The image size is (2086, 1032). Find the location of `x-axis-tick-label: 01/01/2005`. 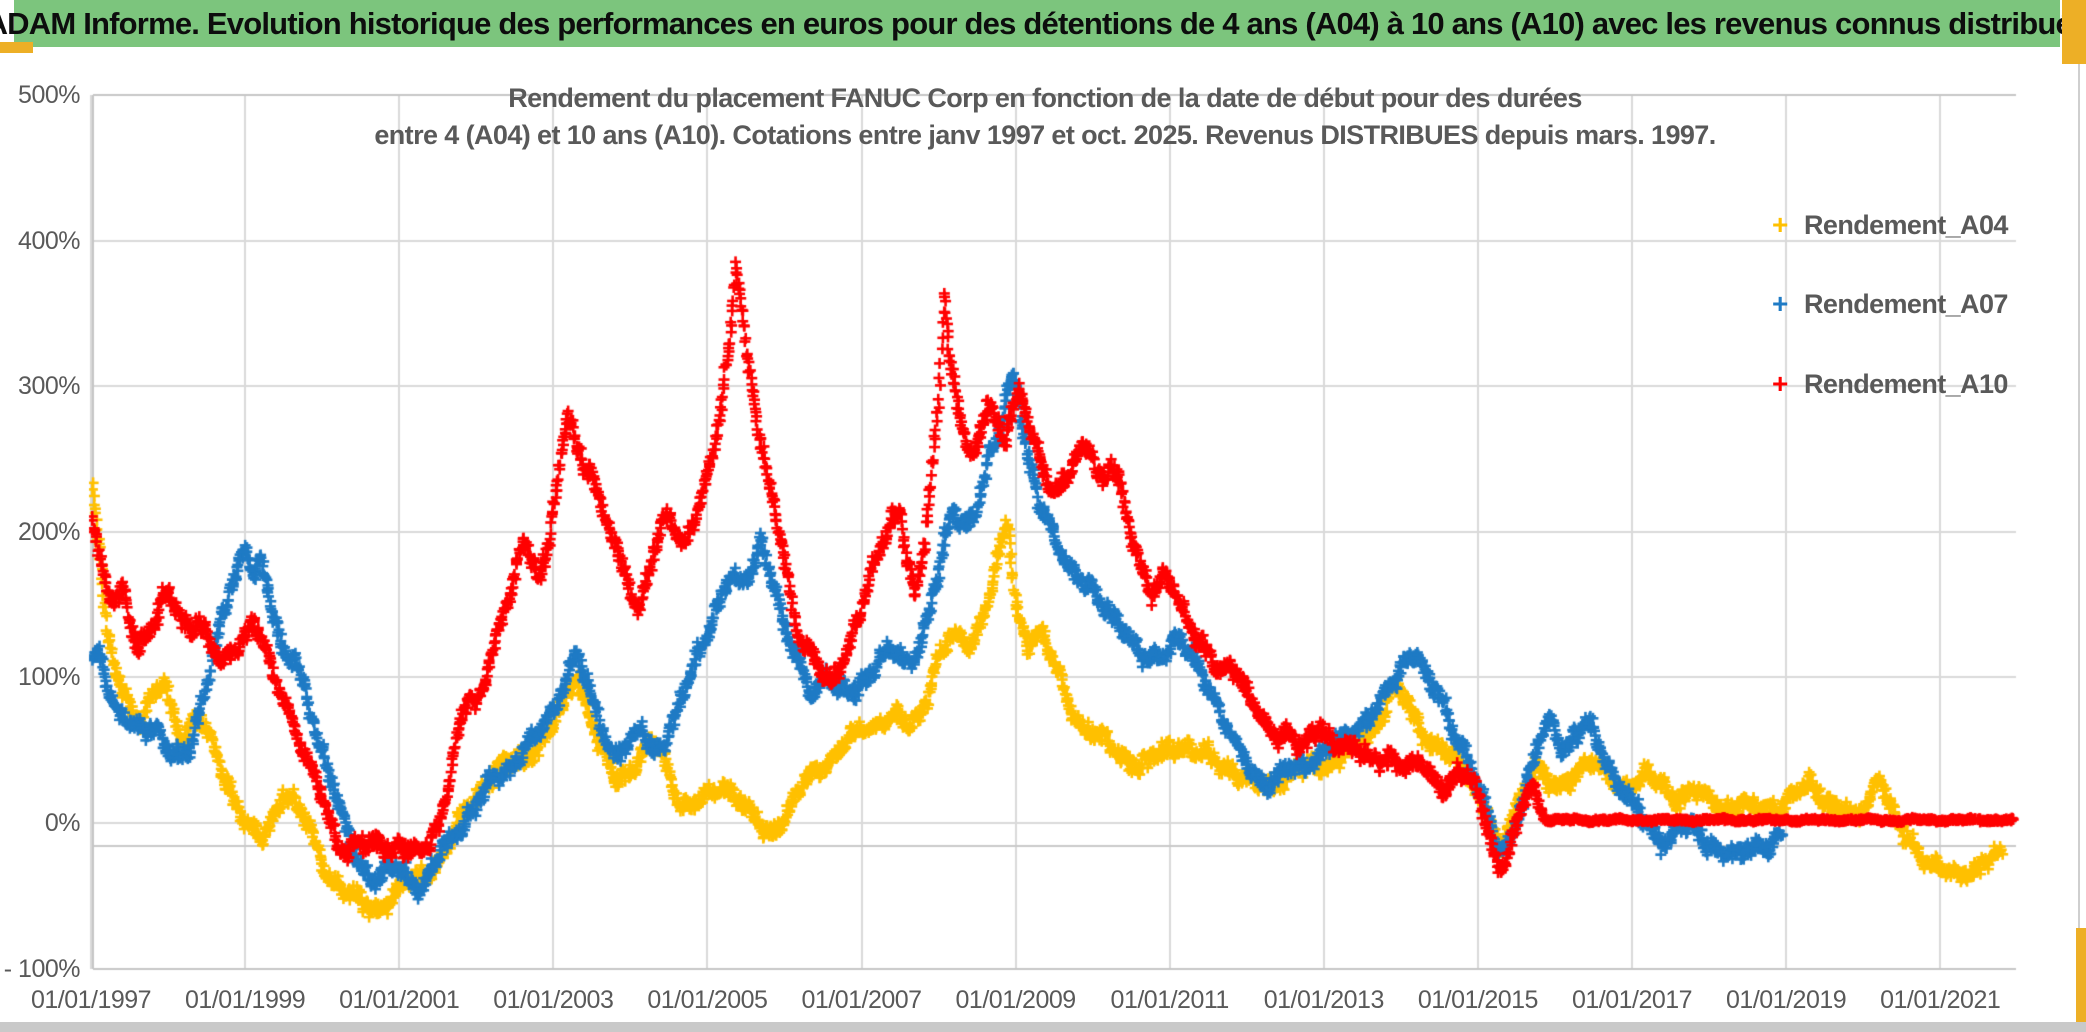

x-axis-tick-label: 01/01/2005 is located at coordinates (707, 1000).